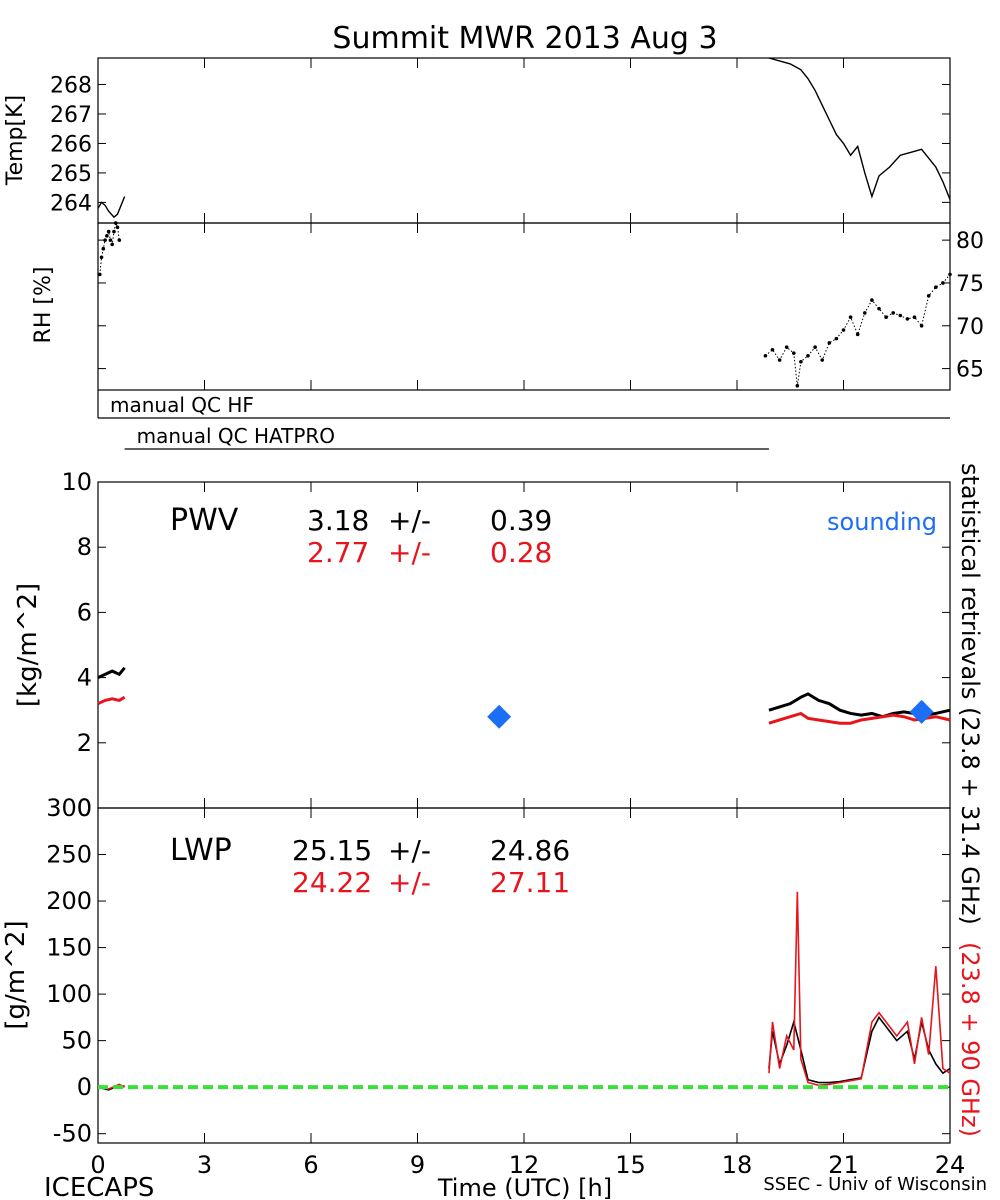  Describe the element at coordinates (310, 1165) in the screenshot. I see `x-tick-label: 6` at that location.